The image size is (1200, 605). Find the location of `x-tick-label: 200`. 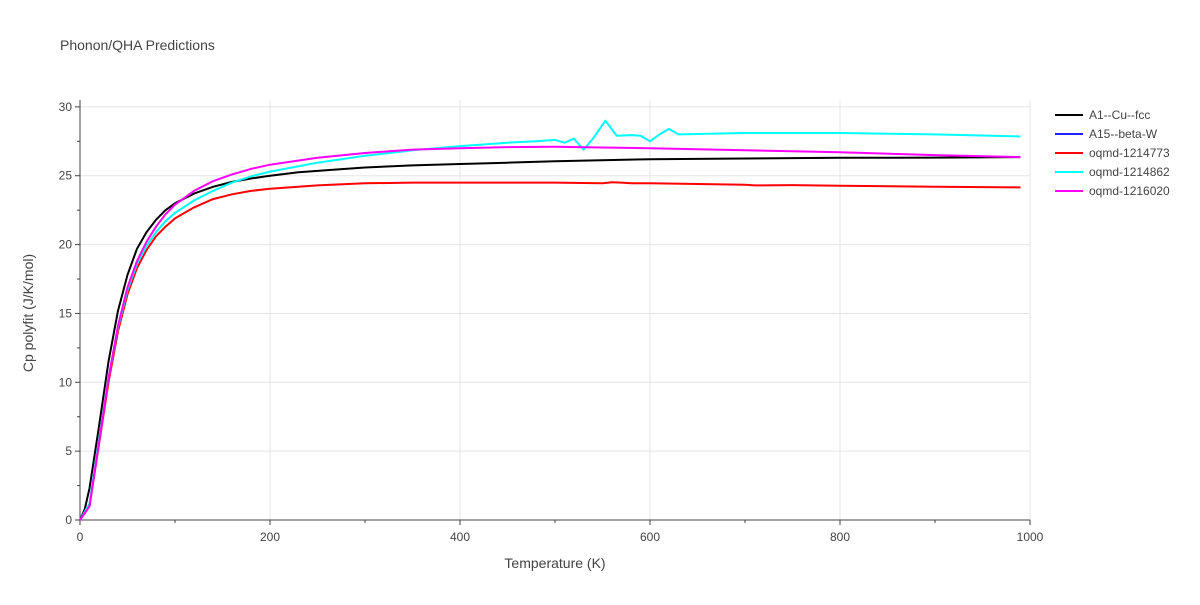

x-tick-label: 200 is located at coordinates (270, 537).